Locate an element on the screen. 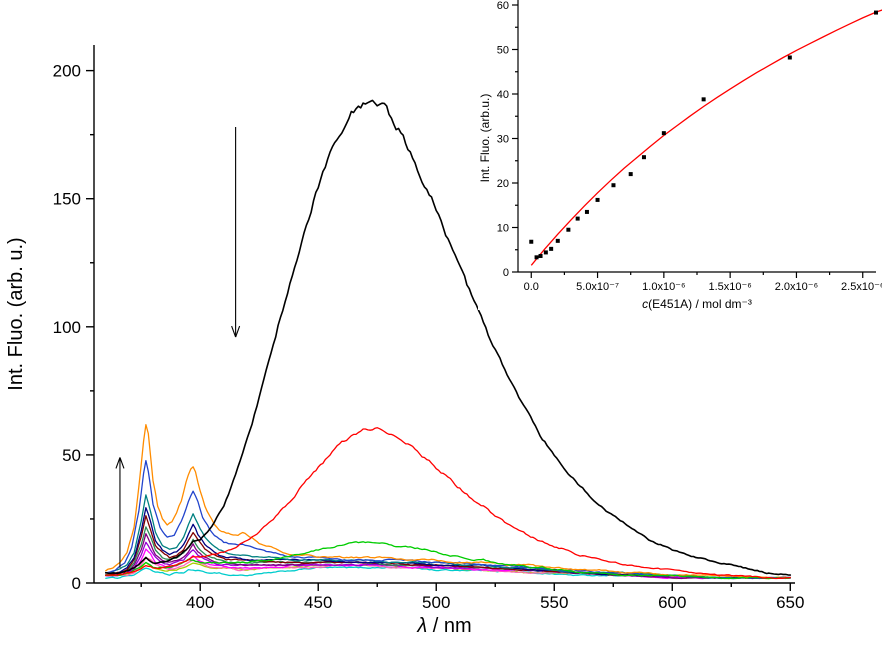 The image size is (882, 646). main-x-tick-label: 400 is located at coordinates (200, 602).